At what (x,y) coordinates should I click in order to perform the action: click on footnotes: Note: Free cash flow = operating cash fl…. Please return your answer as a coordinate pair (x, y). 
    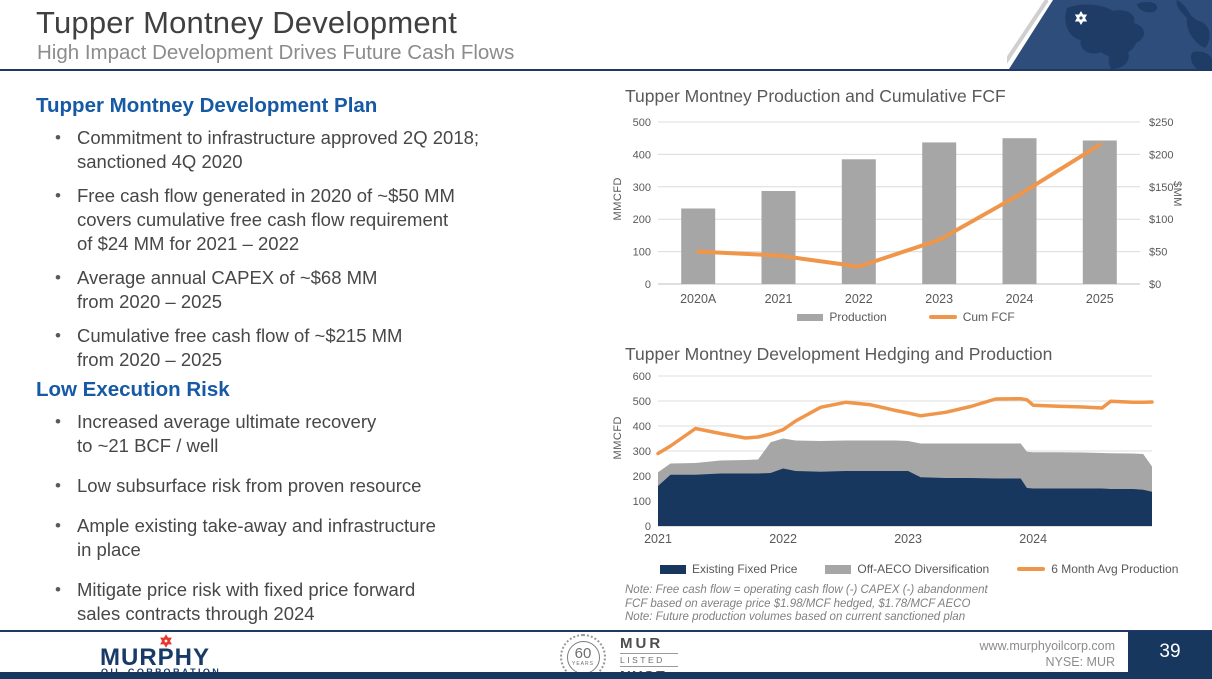
    Looking at the image, I should click on (806, 604).